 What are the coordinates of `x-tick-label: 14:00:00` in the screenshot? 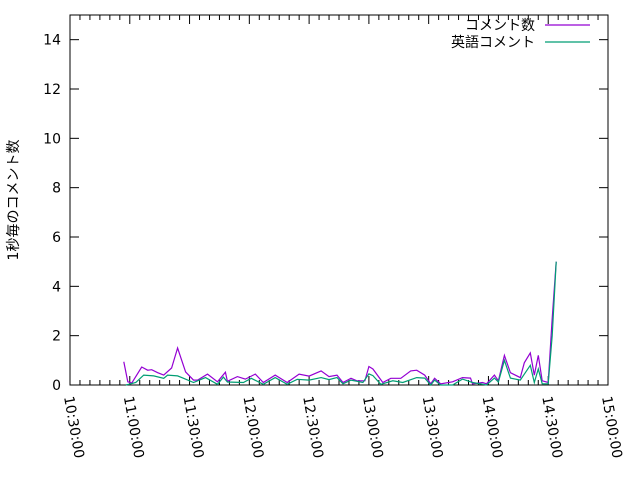 It's located at (492, 427).